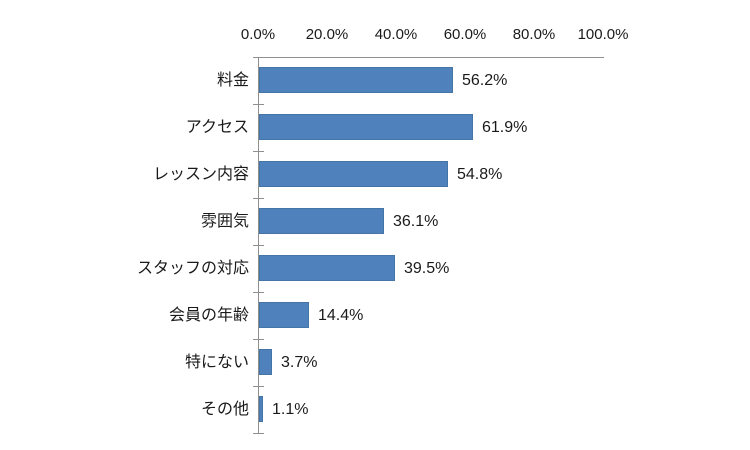 The height and width of the screenshot is (450, 750). What do you see at coordinates (480, 174) in the screenshot?
I see `data-value-label: 54.8%` at bounding box center [480, 174].